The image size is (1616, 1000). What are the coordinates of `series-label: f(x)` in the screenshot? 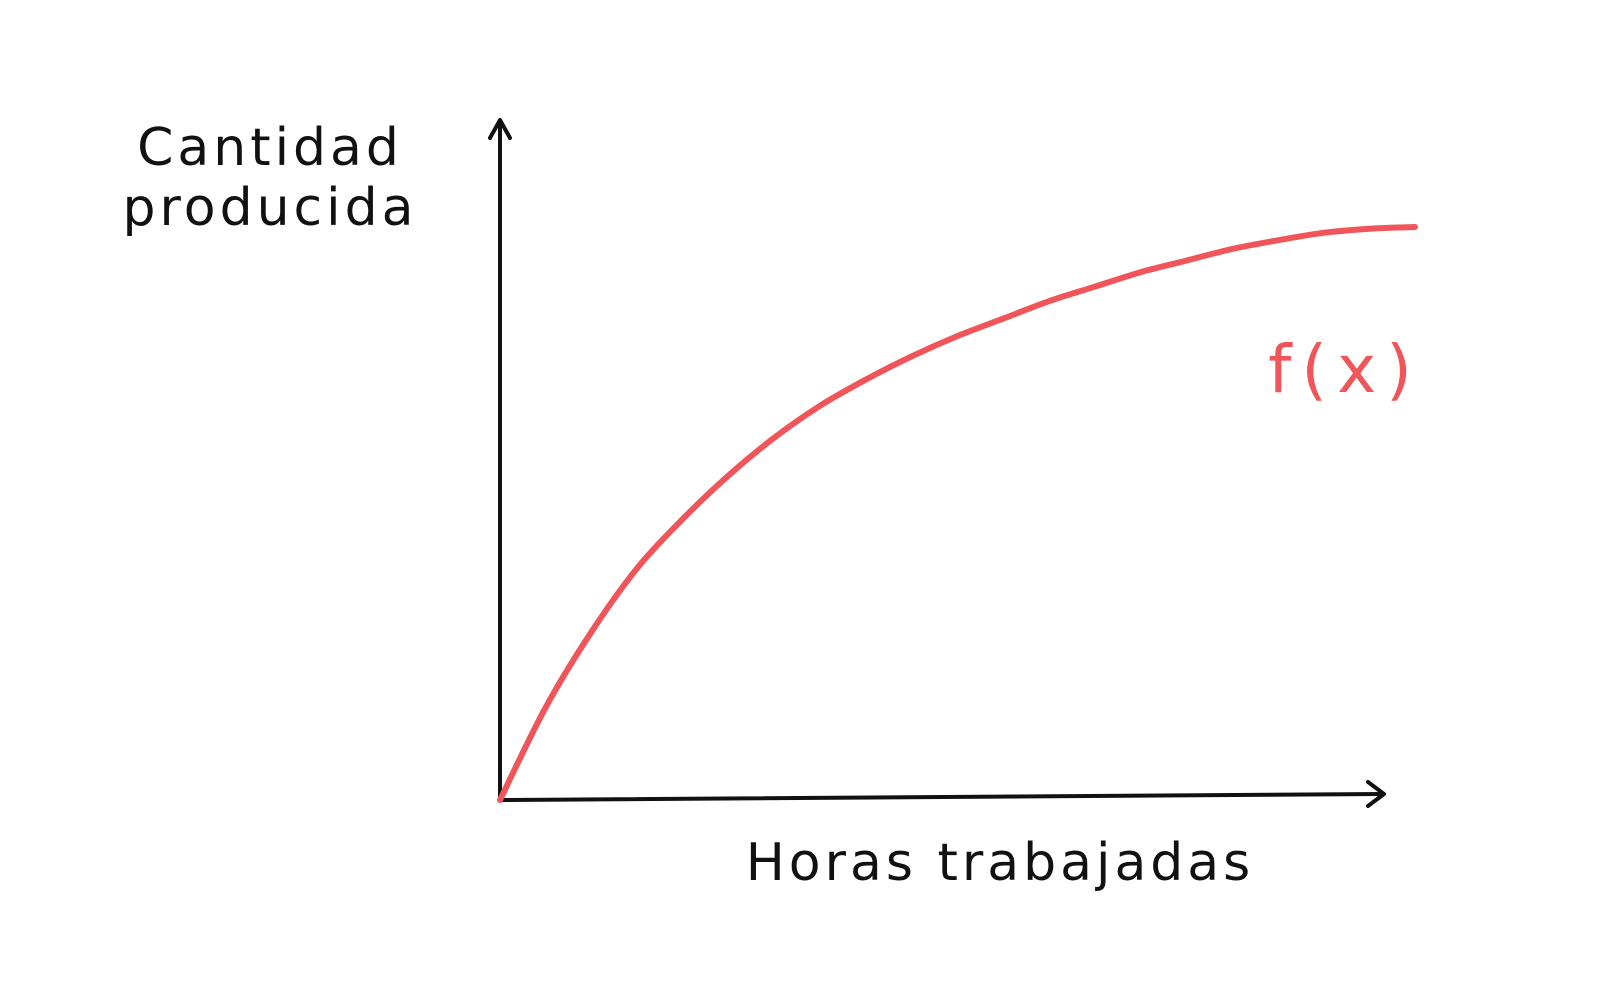 It's located at (1345, 369).